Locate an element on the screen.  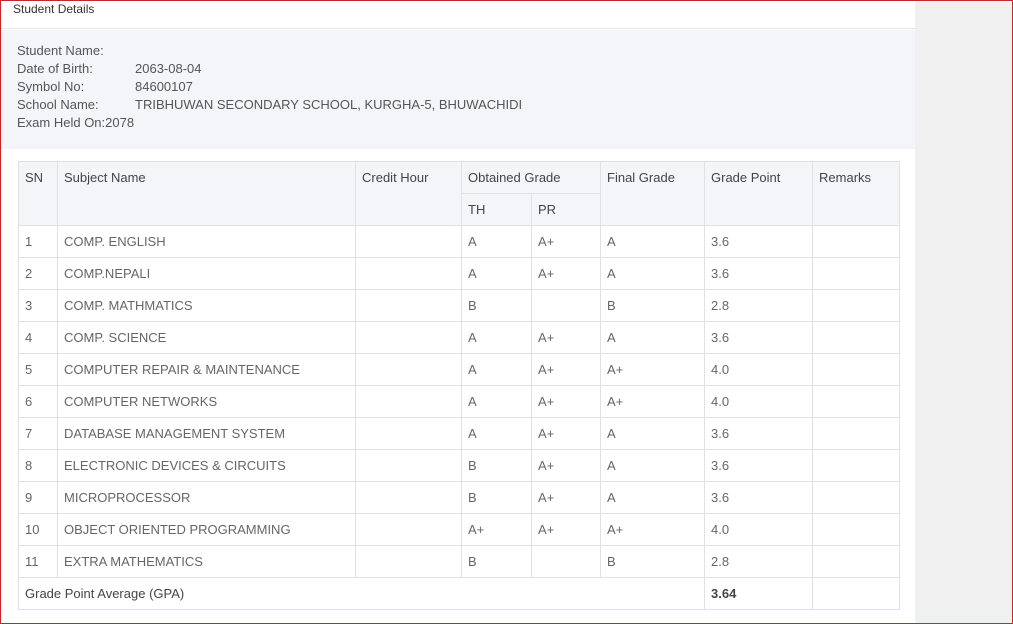
exam-row: Exam Held On:2078 is located at coordinates (75, 122).